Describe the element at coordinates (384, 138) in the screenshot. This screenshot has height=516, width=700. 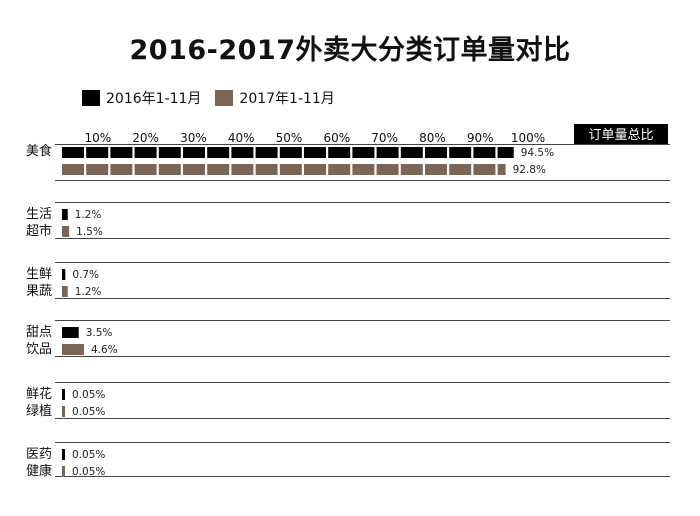
I see `x-tick-label: 70%` at that location.